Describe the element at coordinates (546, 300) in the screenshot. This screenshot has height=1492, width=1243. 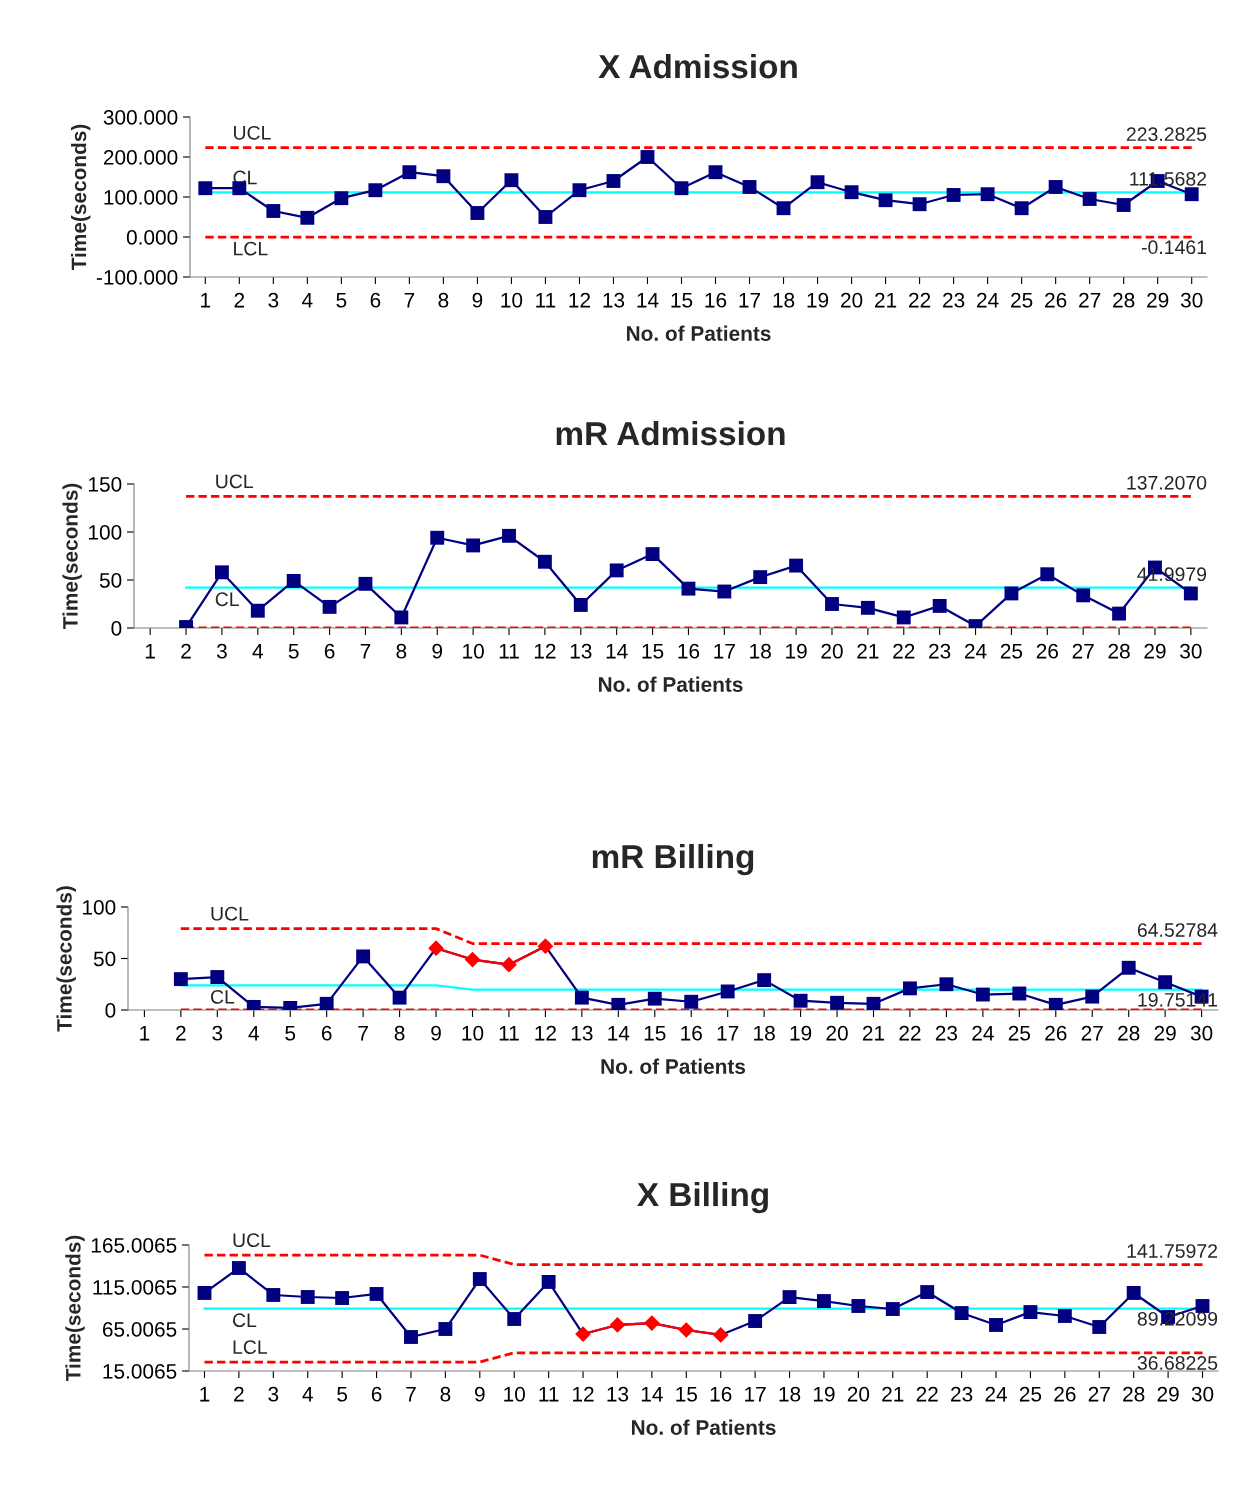
I see `x-tick-label: 11` at that location.